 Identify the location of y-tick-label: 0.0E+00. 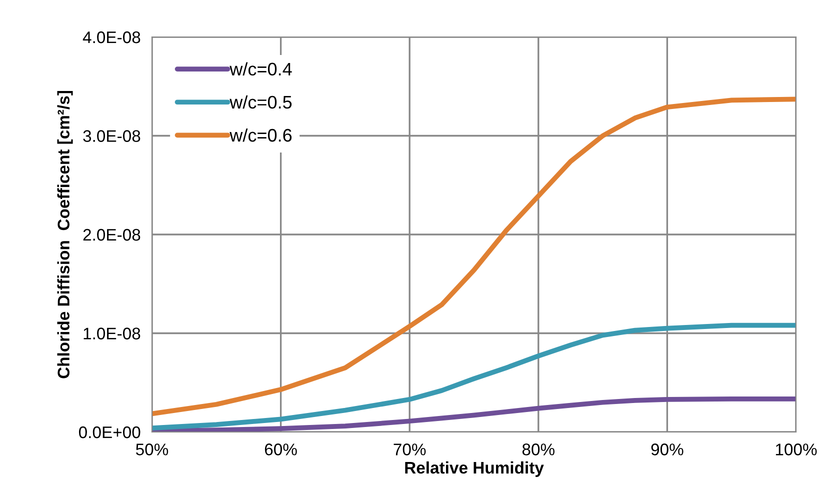
(109, 432).